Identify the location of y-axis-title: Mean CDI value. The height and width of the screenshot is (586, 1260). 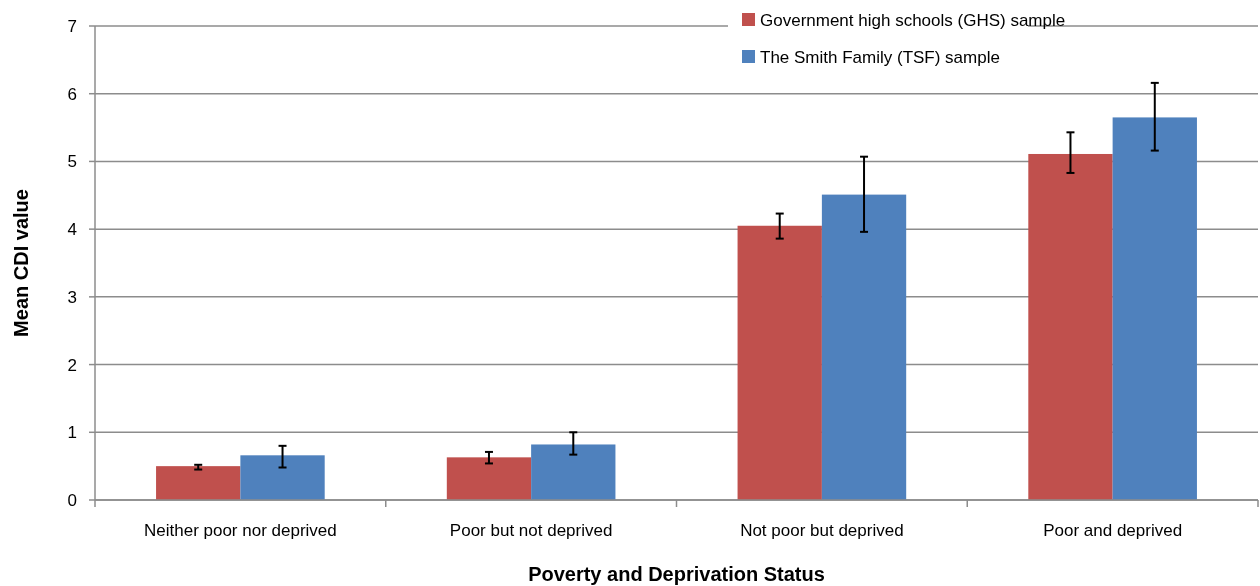
(21, 263).